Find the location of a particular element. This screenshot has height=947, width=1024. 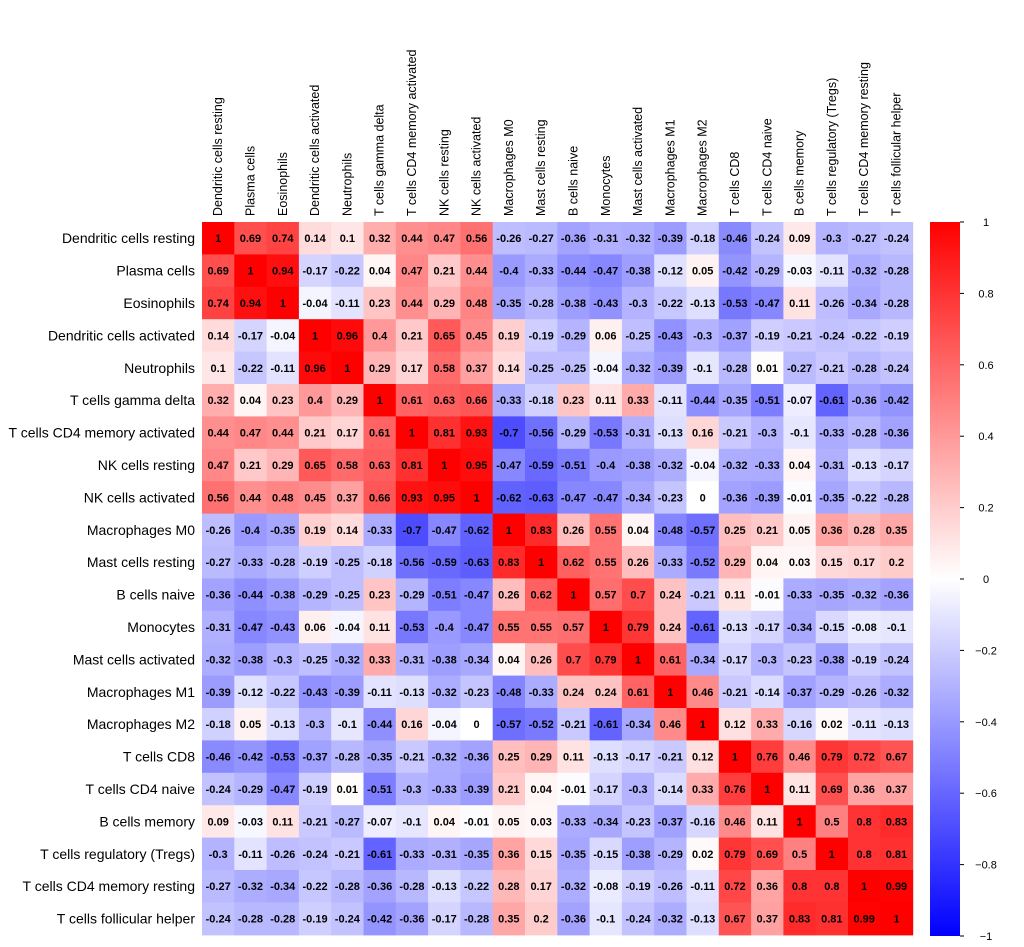

cell-value-label: -0.33 is located at coordinates (767, 466).